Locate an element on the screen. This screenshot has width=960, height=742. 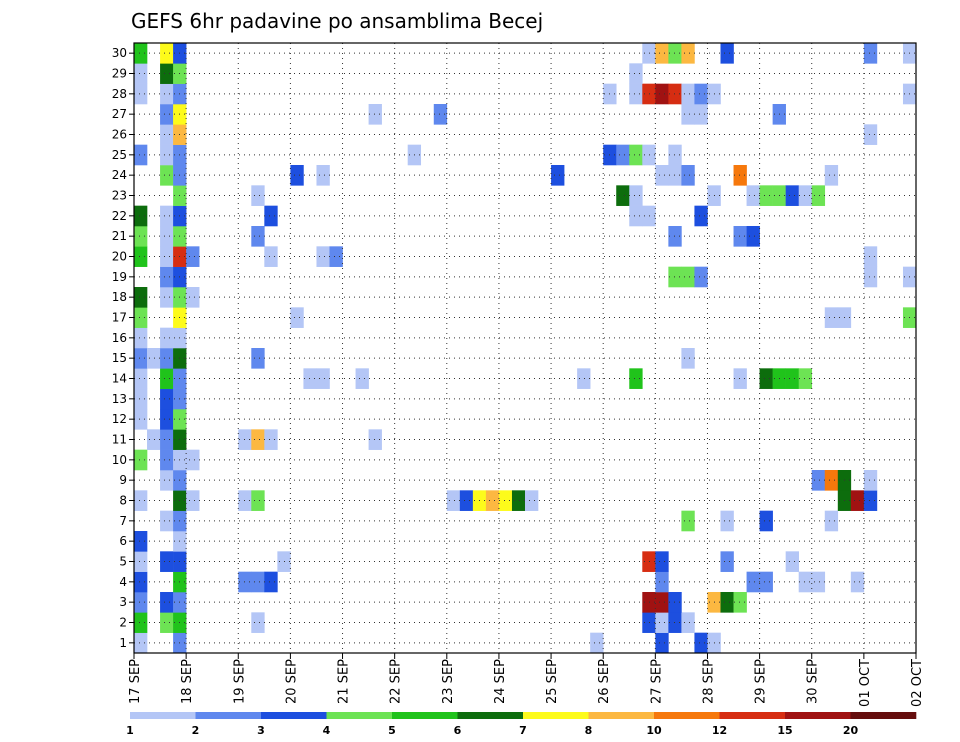
colorbar-label: 10 is located at coordinates (654, 730).